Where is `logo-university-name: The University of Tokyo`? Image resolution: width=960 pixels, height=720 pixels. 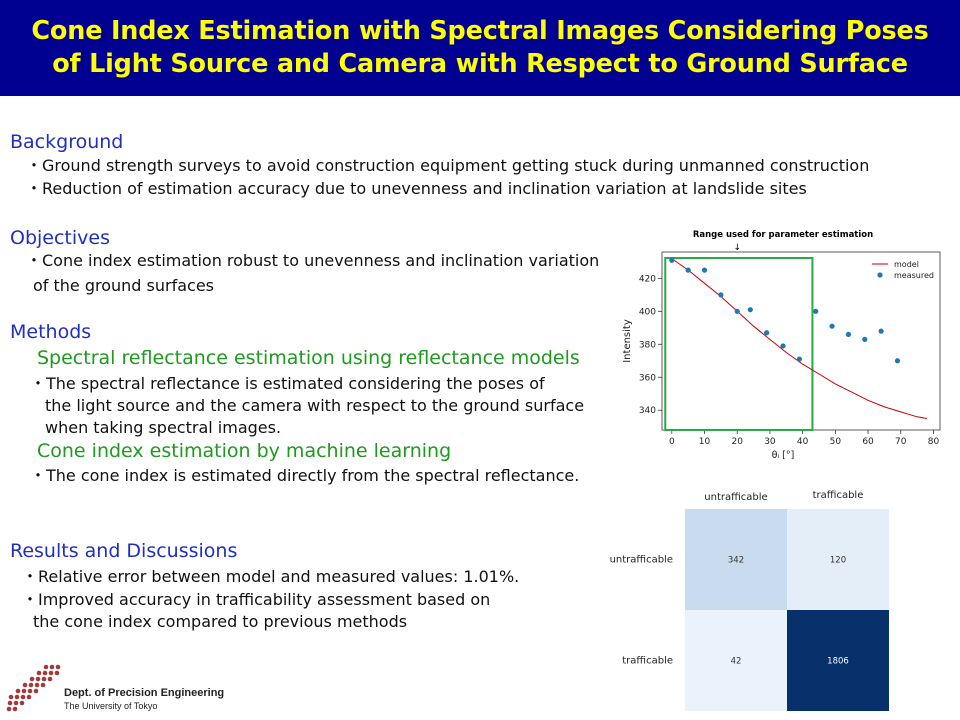 logo-university-name: The University of Tokyo is located at coordinates (110, 706).